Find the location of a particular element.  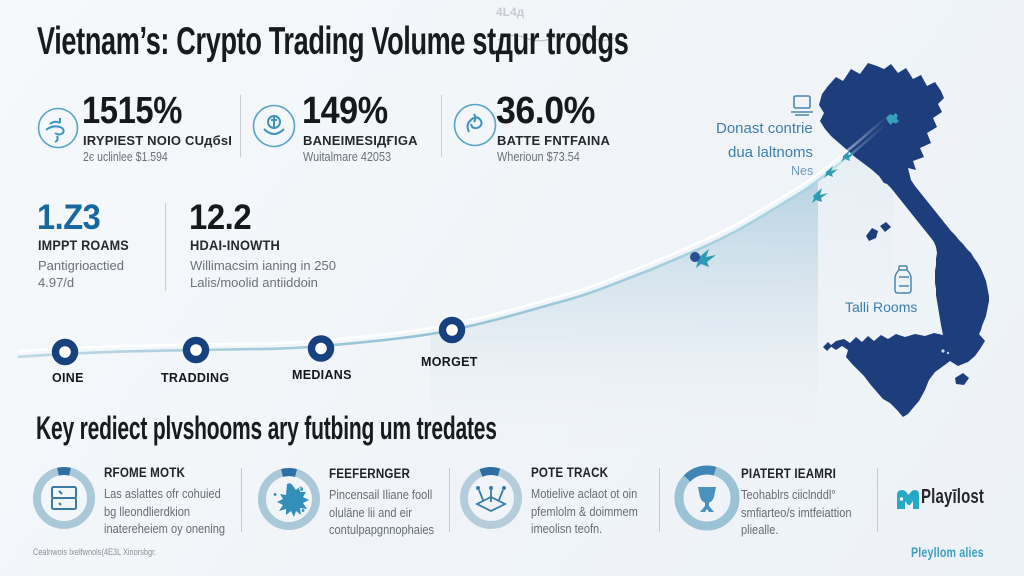

svg-text: 4L4д is located at coordinates (510, 12).